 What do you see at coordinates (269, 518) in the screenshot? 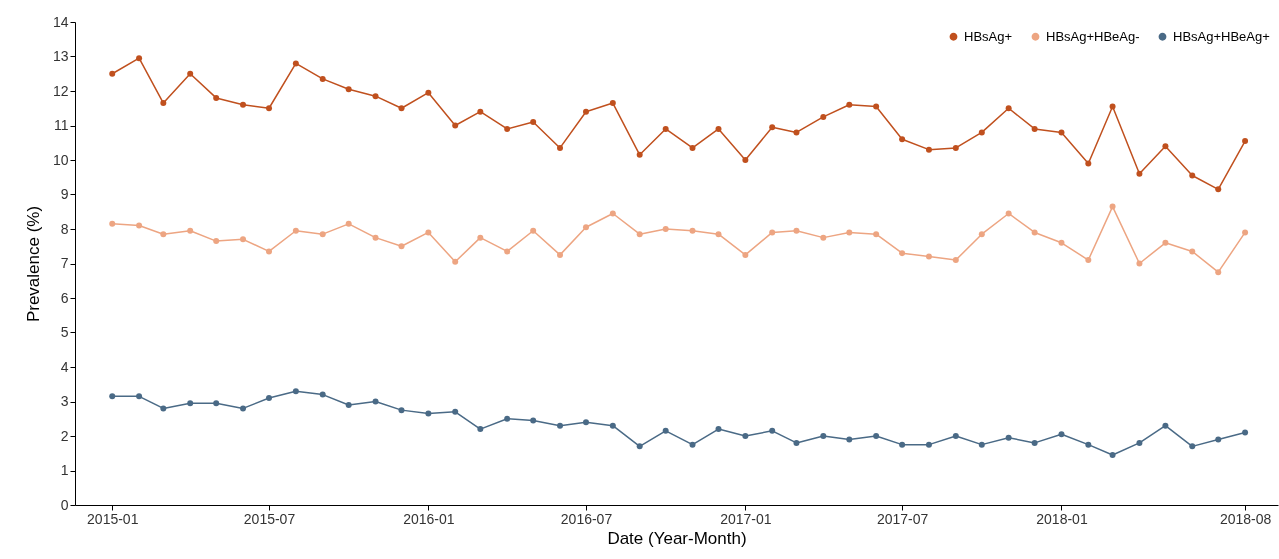
I see `x-tick-label: 2015-07` at bounding box center [269, 518].